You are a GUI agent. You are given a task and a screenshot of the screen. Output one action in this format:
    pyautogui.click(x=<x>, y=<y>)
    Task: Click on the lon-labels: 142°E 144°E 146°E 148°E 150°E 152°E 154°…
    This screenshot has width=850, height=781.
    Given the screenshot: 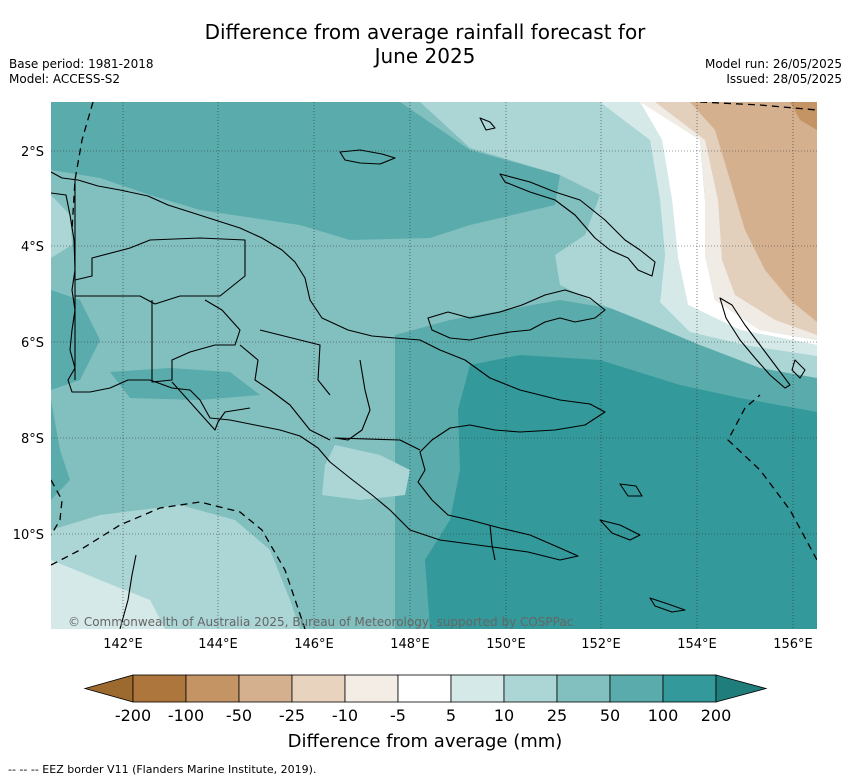 What is the action you would take?
    pyautogui.click(x=458, y=644)
    